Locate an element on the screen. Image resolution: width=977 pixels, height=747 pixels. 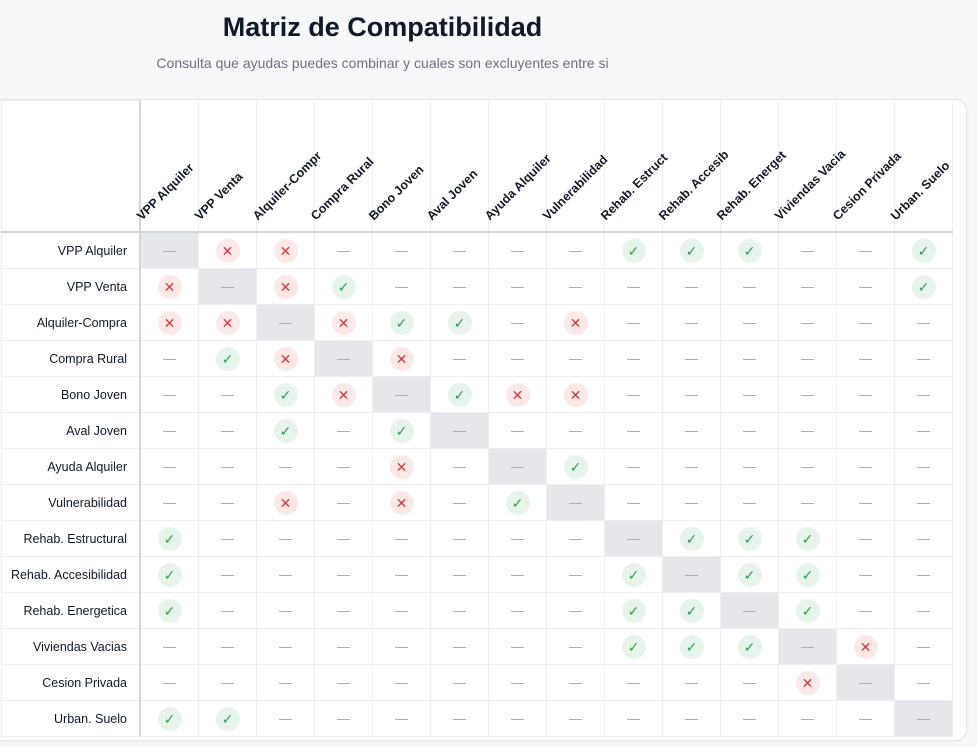
row-header-label: VPP Venta is located at coordinates (71, 286).